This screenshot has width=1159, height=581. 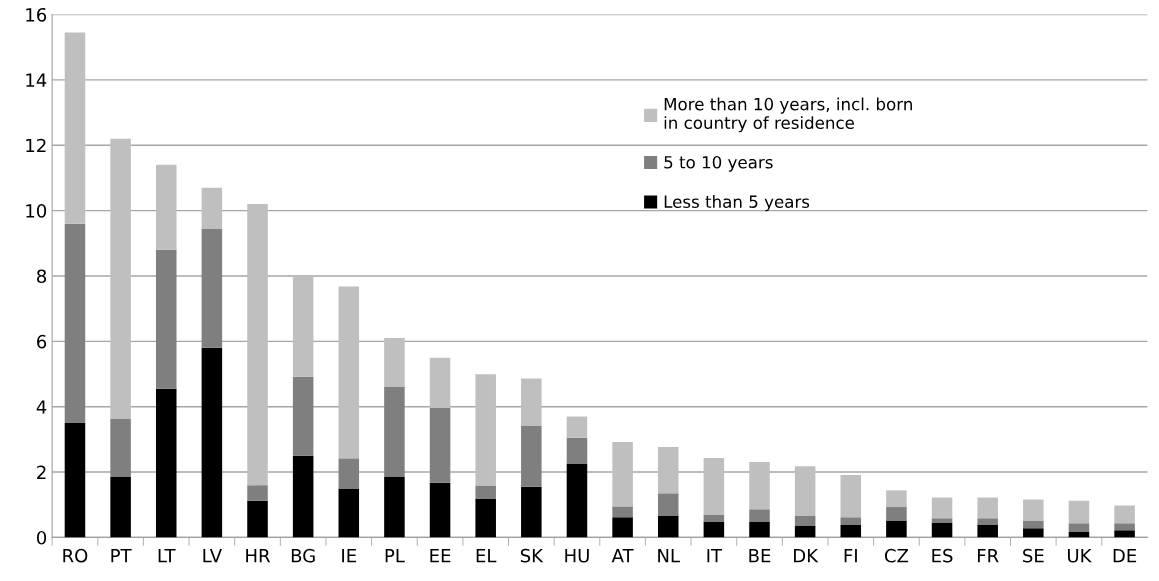 I want to click on x-tick-label: FI, so click(x=850, y=556).